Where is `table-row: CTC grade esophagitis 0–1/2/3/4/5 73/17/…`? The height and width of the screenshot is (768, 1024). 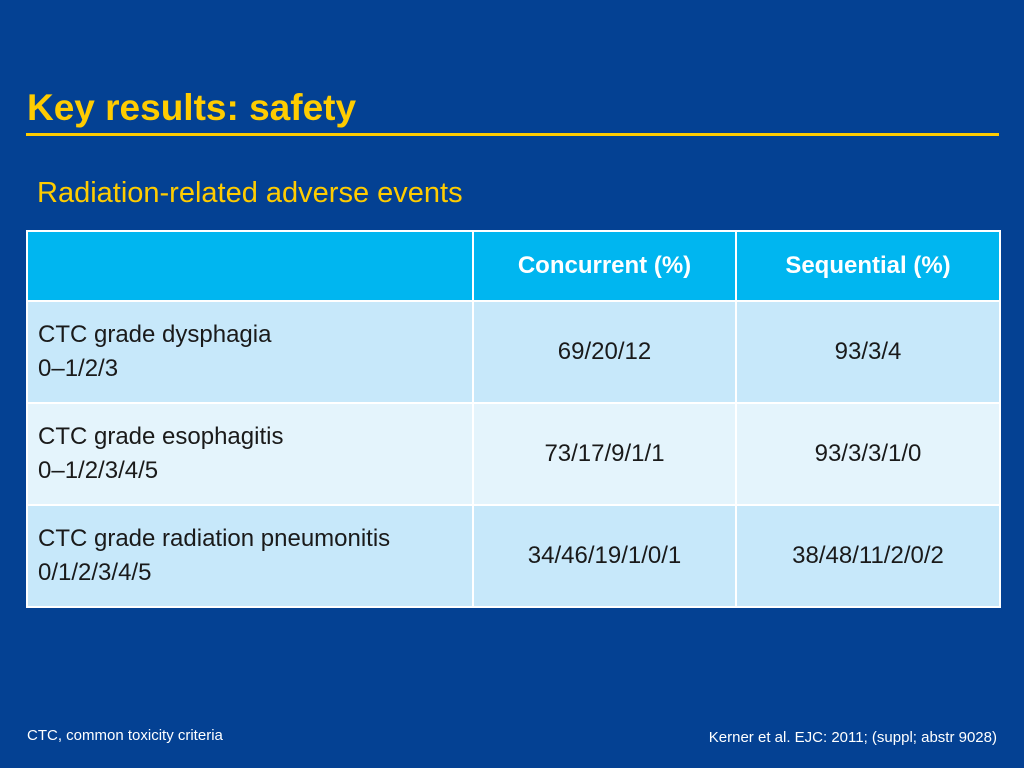
table-row: CTC grade esophagitis 0–1/2/3/4/5 73/17/… is located at coordinates (513, 454).